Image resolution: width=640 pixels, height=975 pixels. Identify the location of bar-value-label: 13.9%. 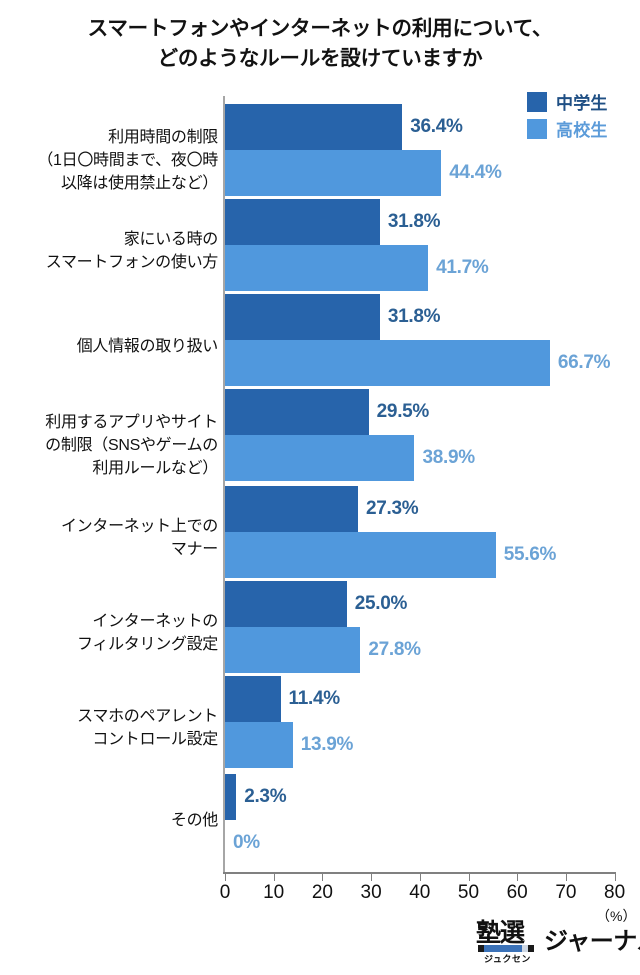
(327, 744).